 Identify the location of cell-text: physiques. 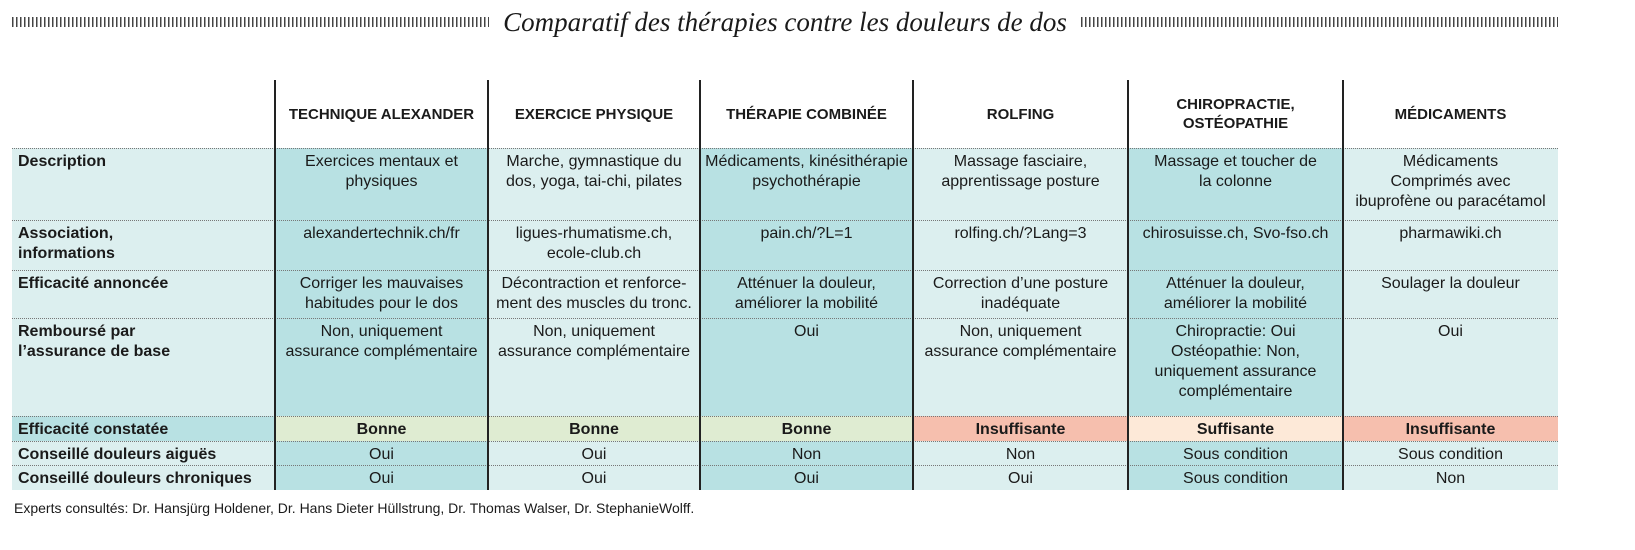
(381, 181).